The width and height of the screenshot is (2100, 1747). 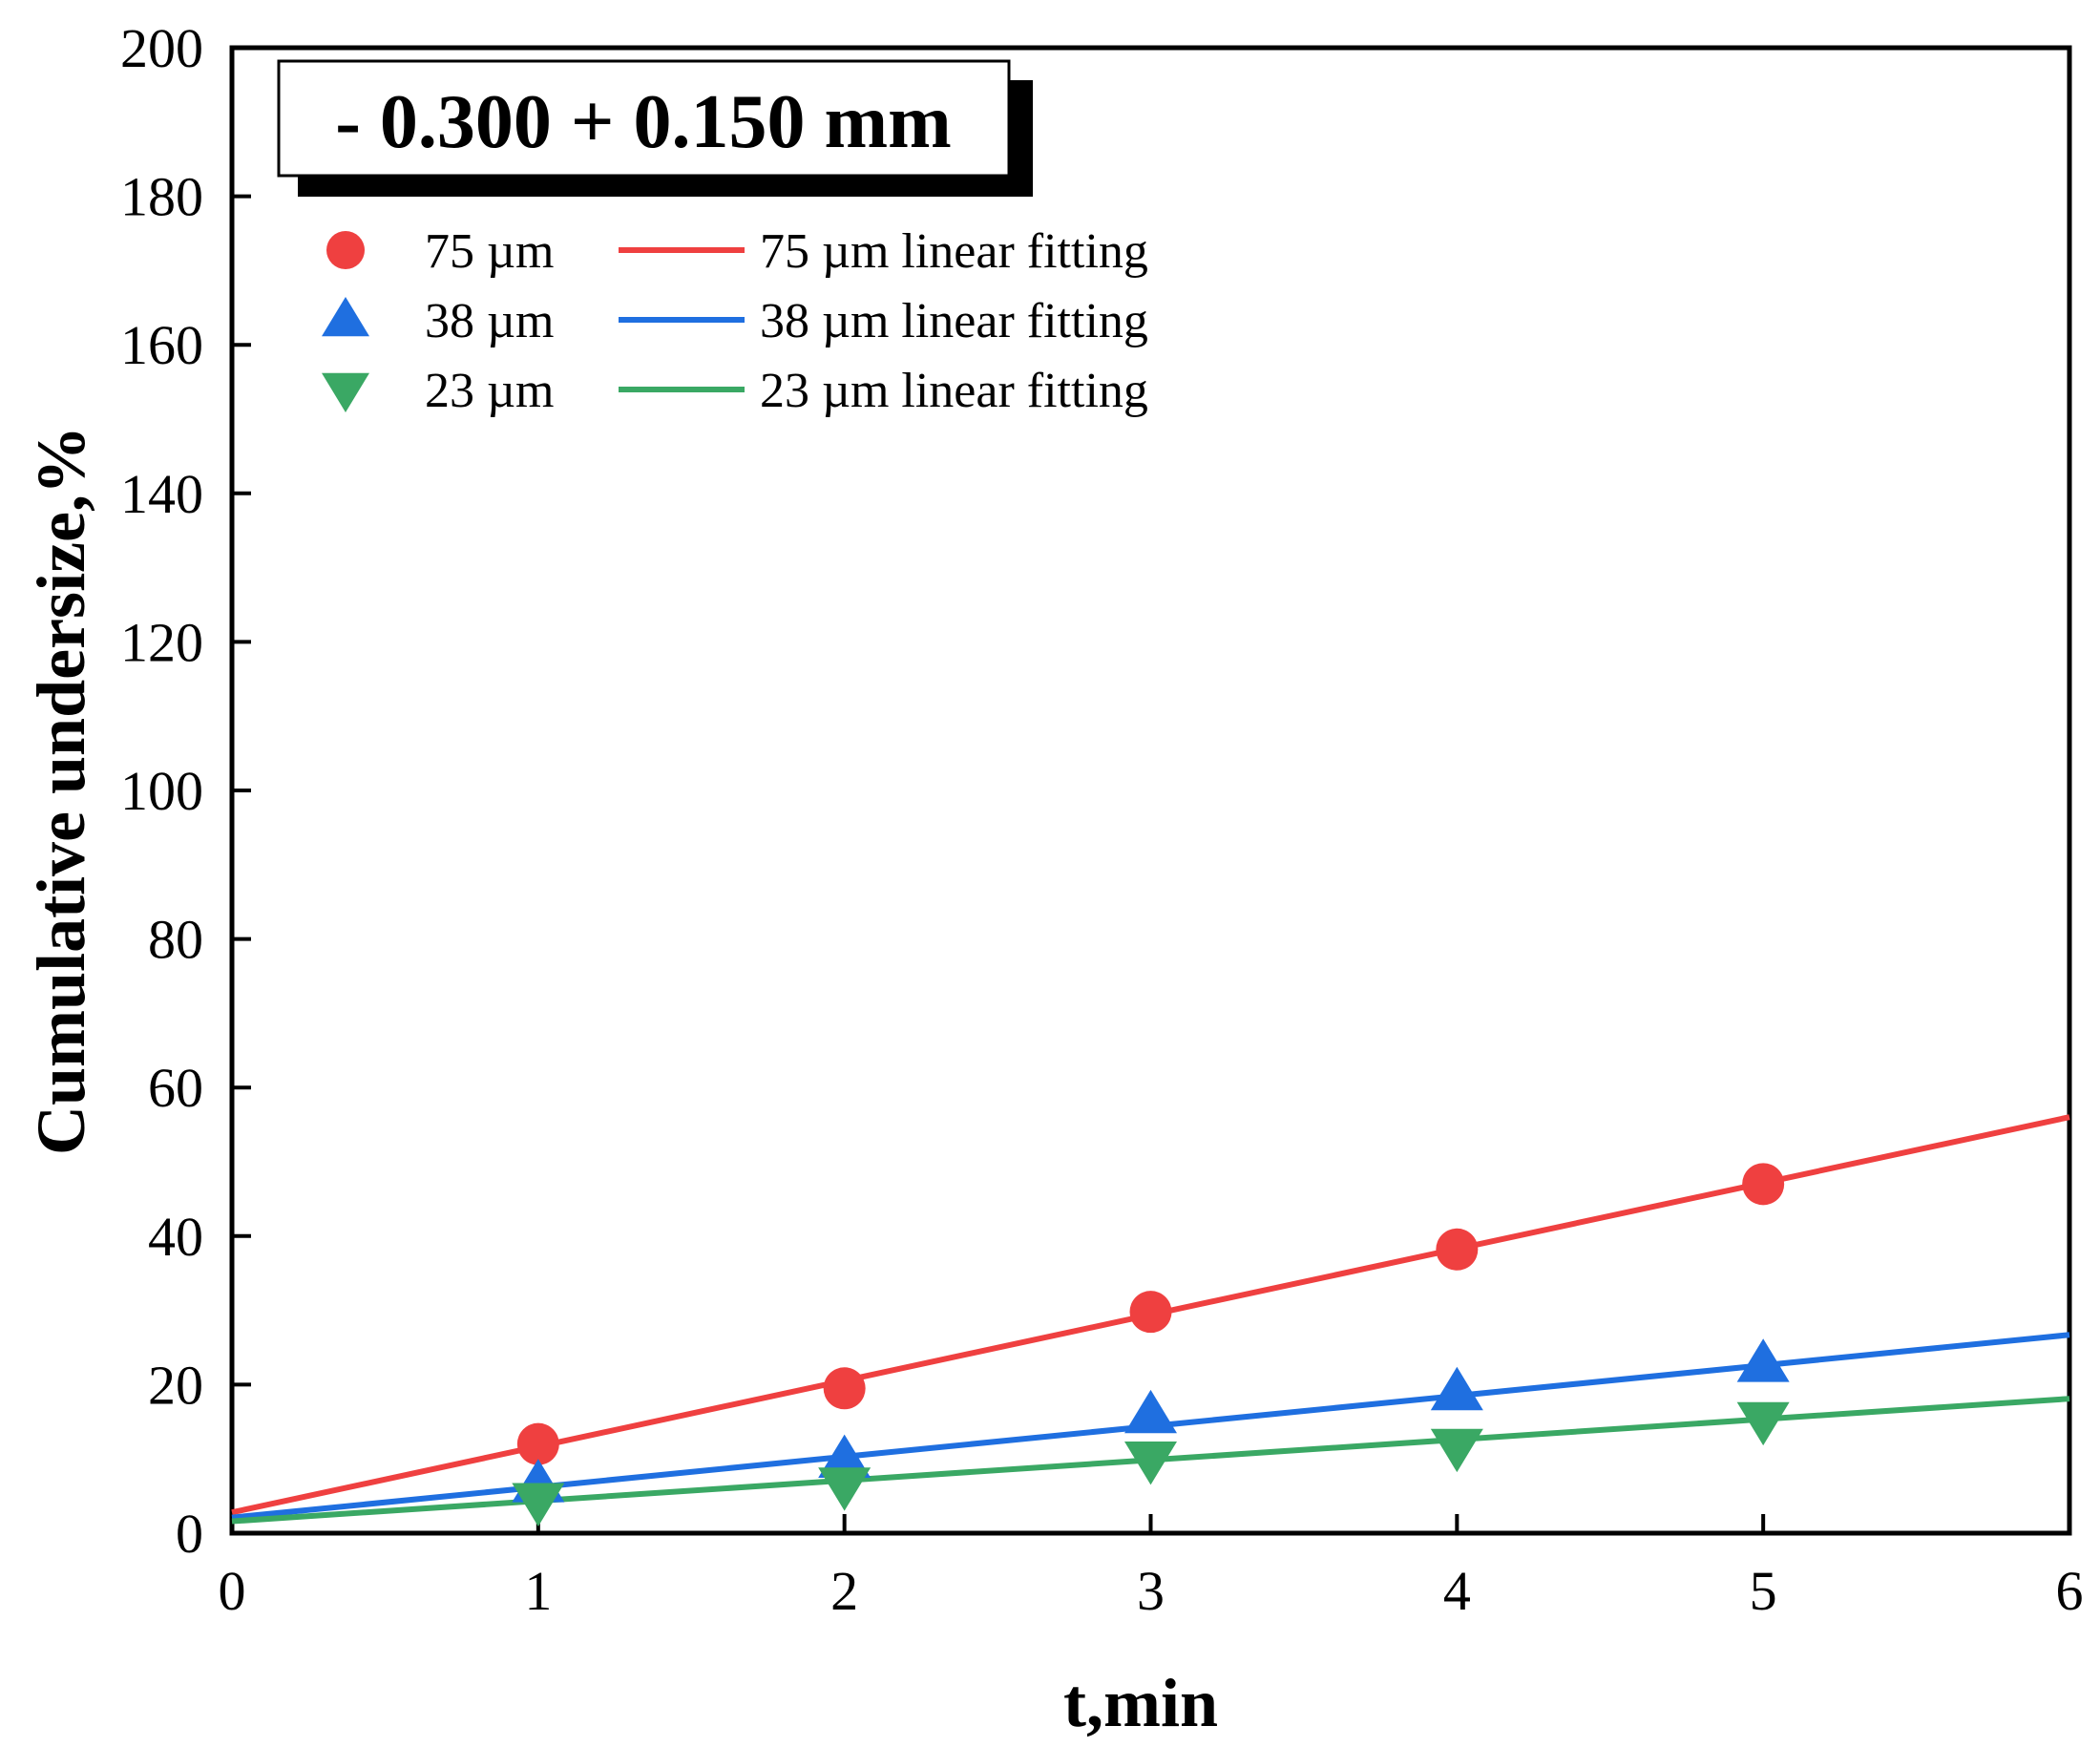 What do you see at coordinates (490, 321) in the screenshot?
I see `legend-label-1: 38 µm` at bounding box center [490, 321].